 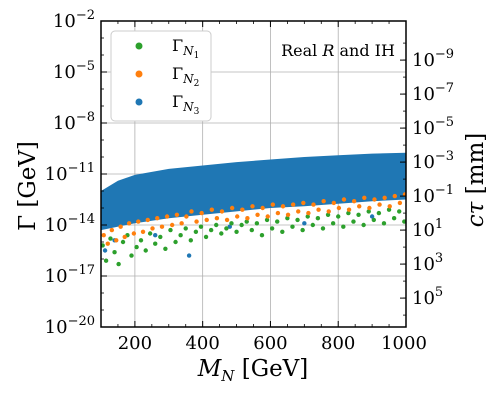 I want to click on y2-tick-label: 10³, so click(x=427, y=263).